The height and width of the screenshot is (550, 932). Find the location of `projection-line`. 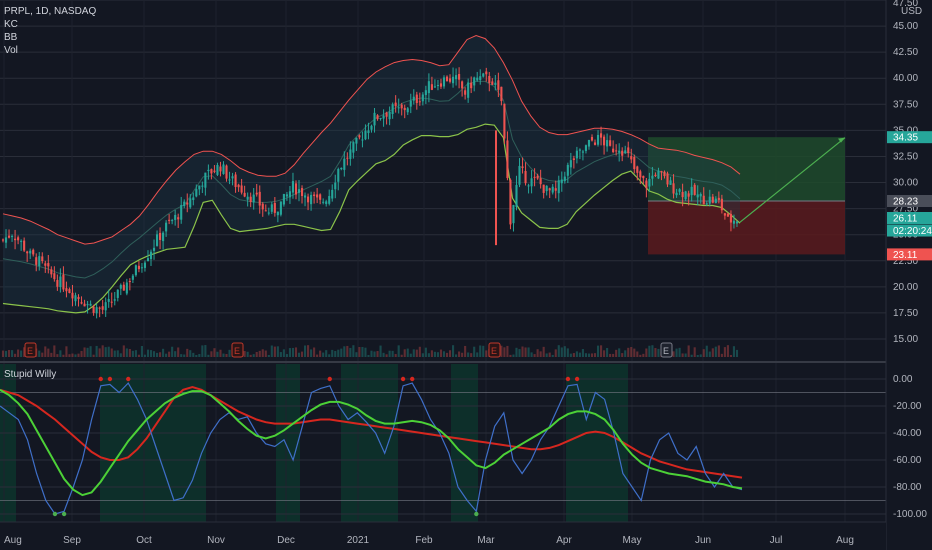

projection-line is located at coordinates (792, 180).